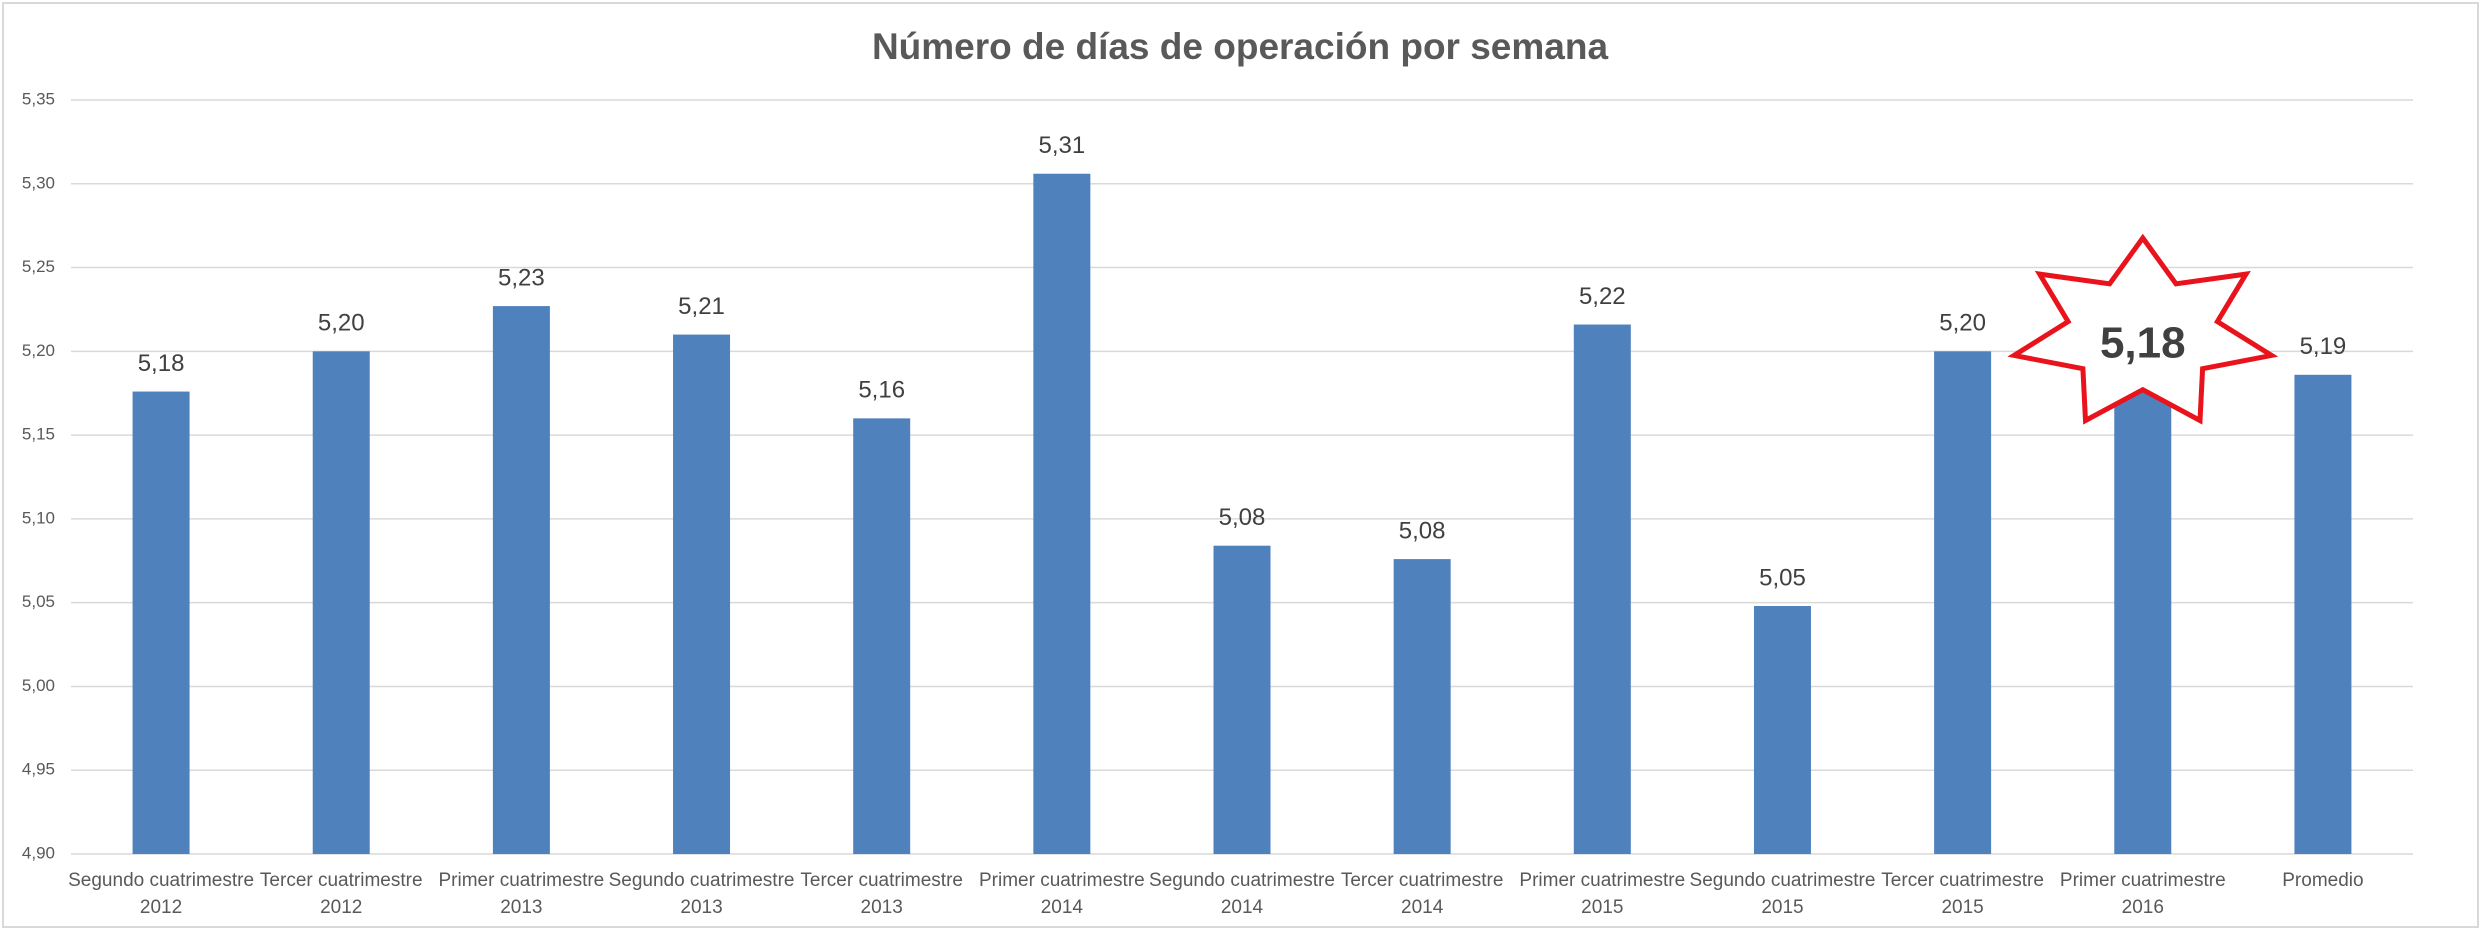 Image resolution: width=2481 pixels, height=930 pixels. What do you see at coordinates (2143, 907) in the screenshot?
I see `x-tick-label: 2016` at bounding box center [2143, 907].